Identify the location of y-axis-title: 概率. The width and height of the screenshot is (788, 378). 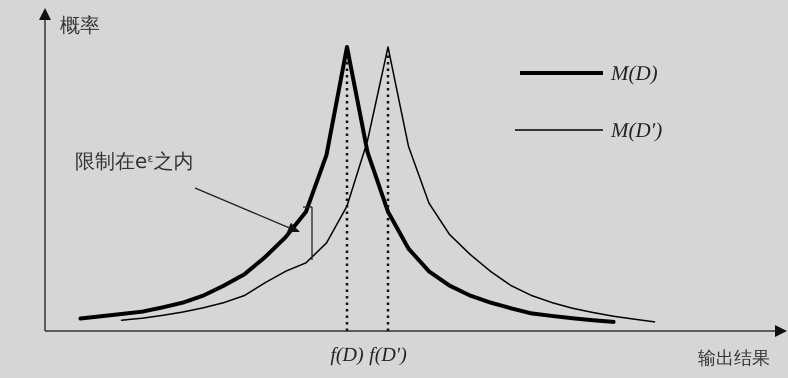
(80, 25).